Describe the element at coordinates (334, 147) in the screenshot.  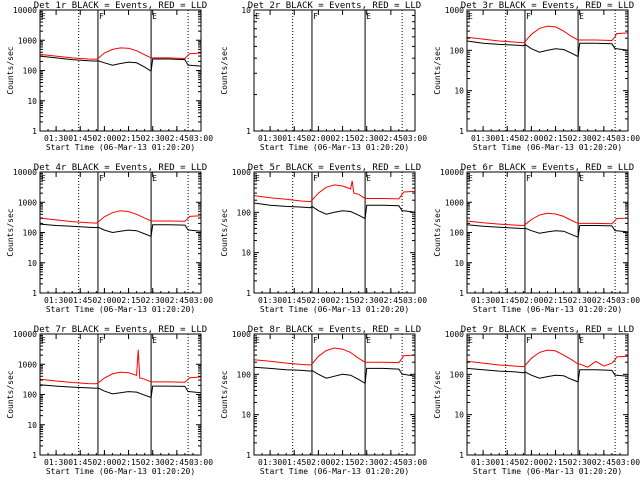
I see `x-axis-label: Start Time (06-Mar-13 01:20:20)` at that location.